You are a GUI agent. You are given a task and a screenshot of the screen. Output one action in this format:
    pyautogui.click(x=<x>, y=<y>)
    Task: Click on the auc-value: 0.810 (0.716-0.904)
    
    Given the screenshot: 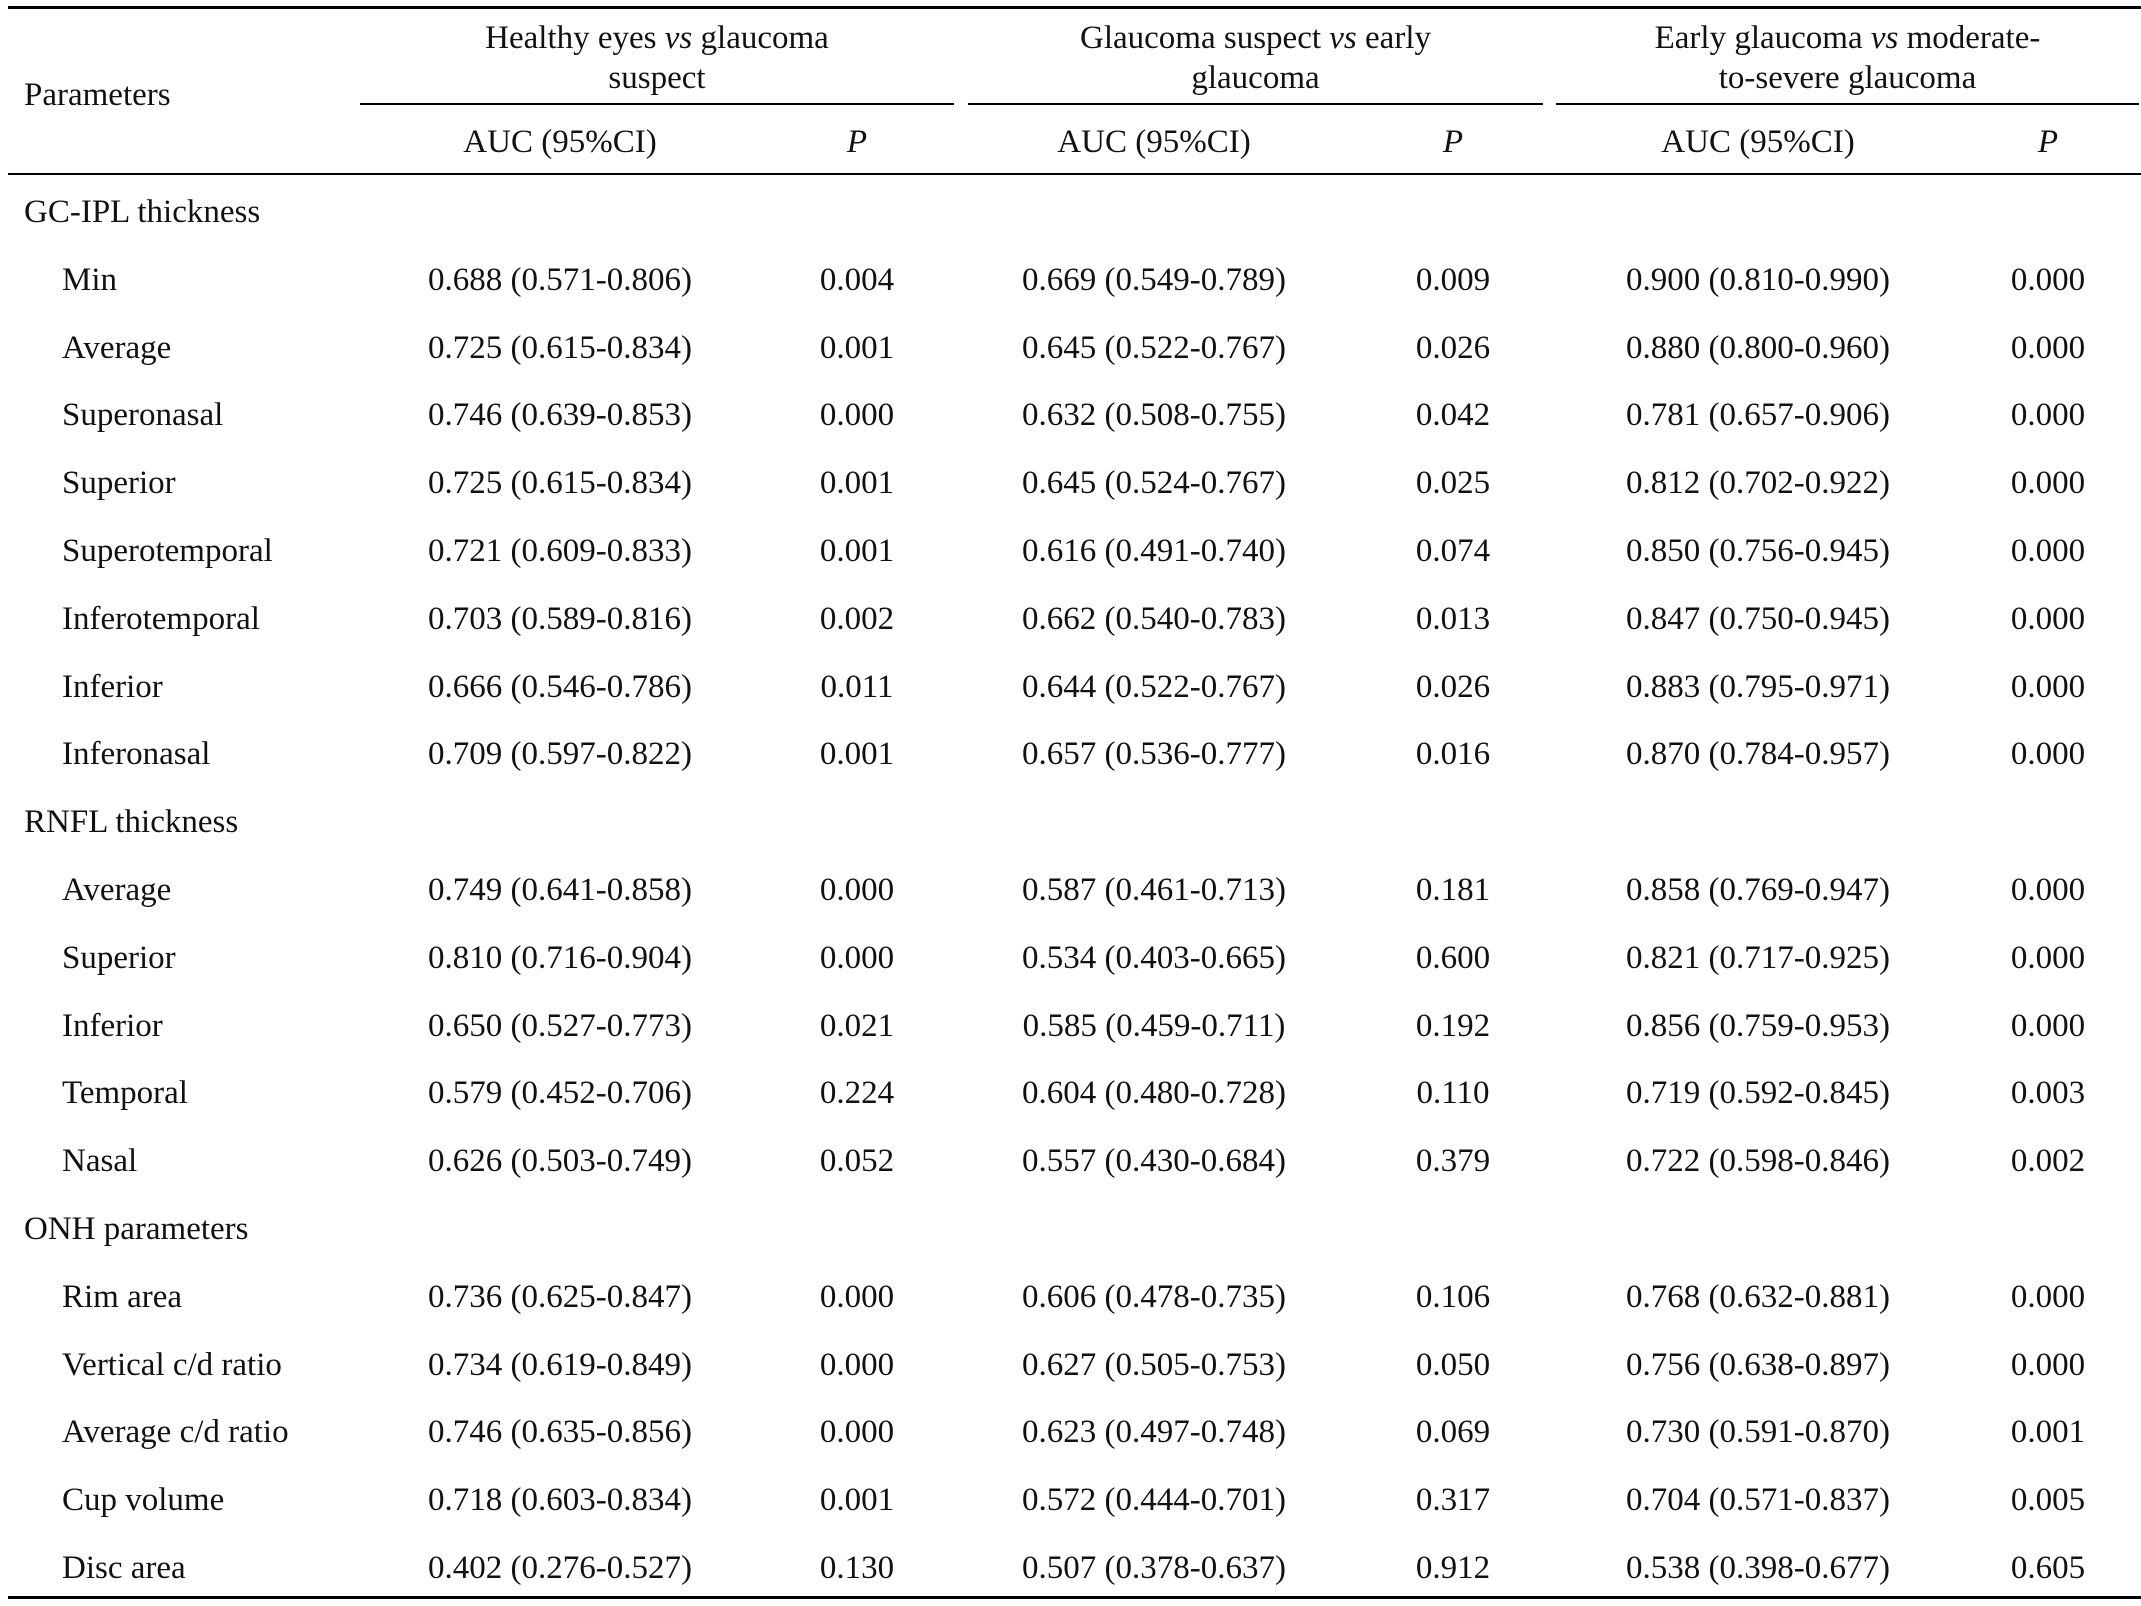 What is the action you would take?
    pyautogui.click(x=560, y=958)
    